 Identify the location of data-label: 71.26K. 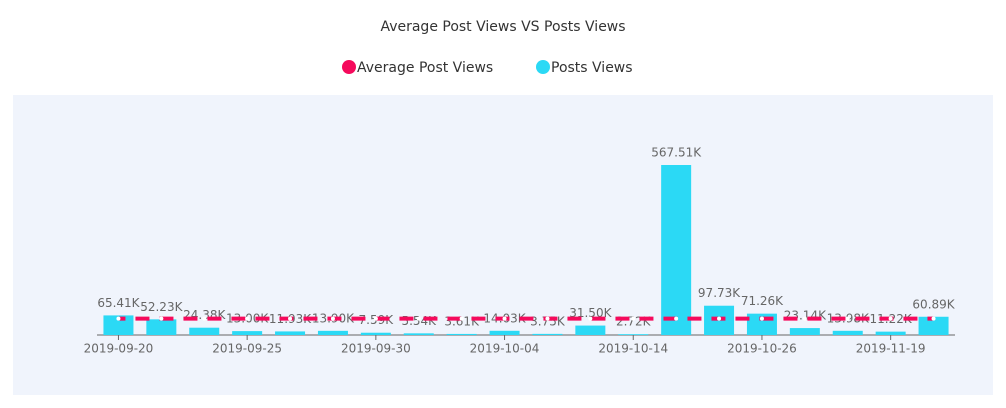
(762, 301).